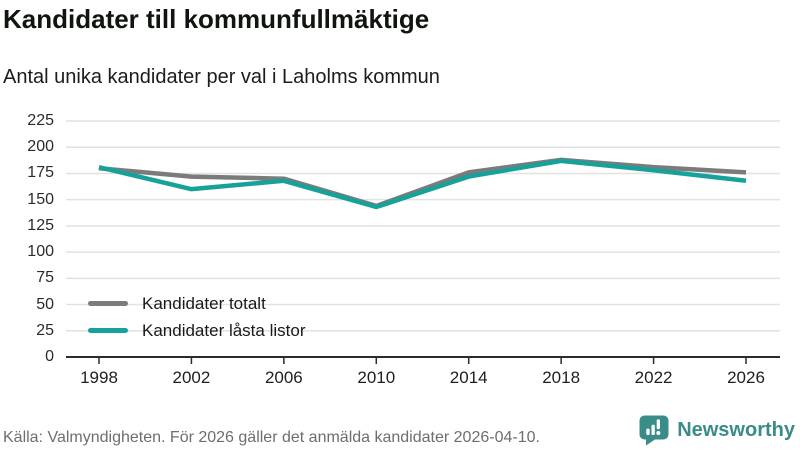 The image size is (800, 450). I want to click on legend-label-locked-lists: Kandidater låsta listor, so click(224, 330).